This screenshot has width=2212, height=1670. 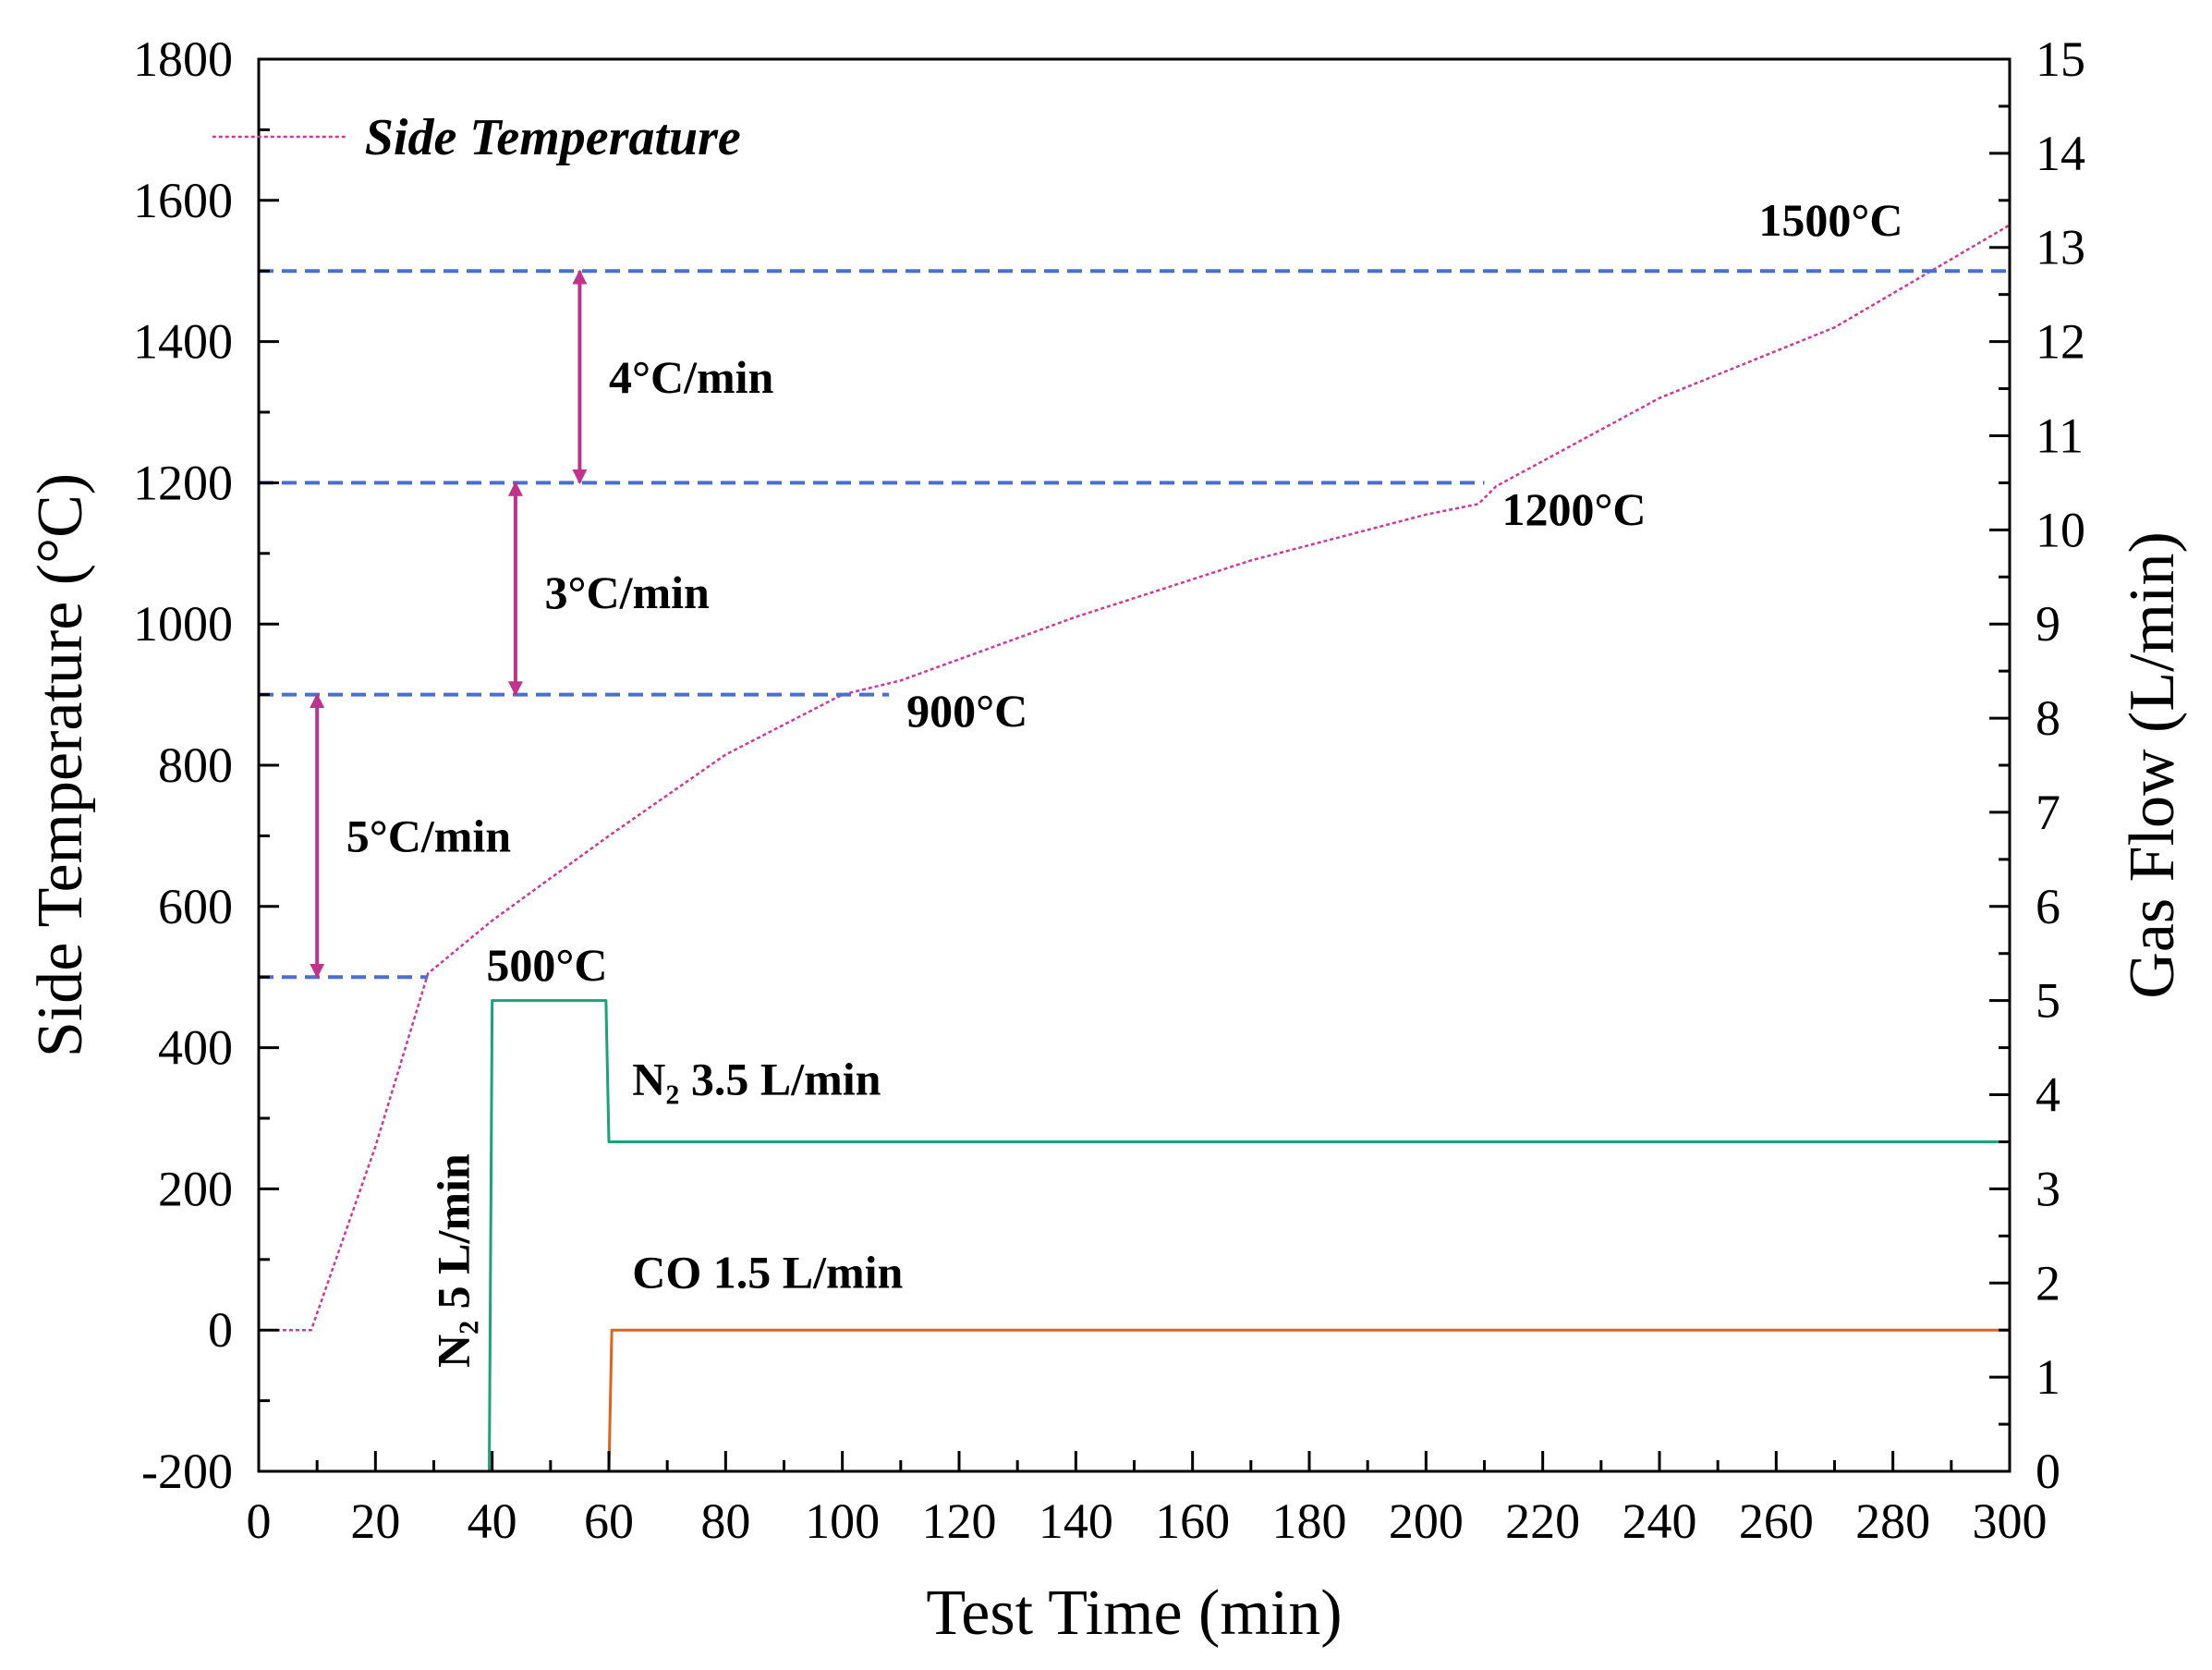 I want to click on x-tick-label: 260, so click(x=1776, y=1521).